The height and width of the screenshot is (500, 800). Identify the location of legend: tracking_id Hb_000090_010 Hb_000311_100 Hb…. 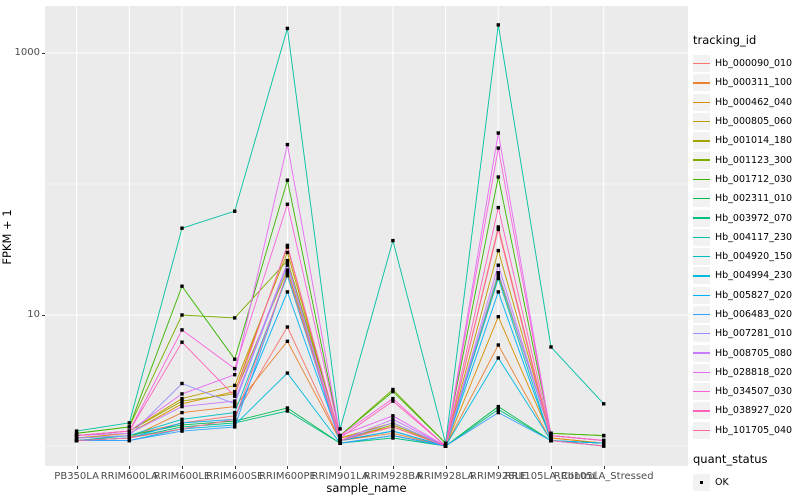
(746, 262).